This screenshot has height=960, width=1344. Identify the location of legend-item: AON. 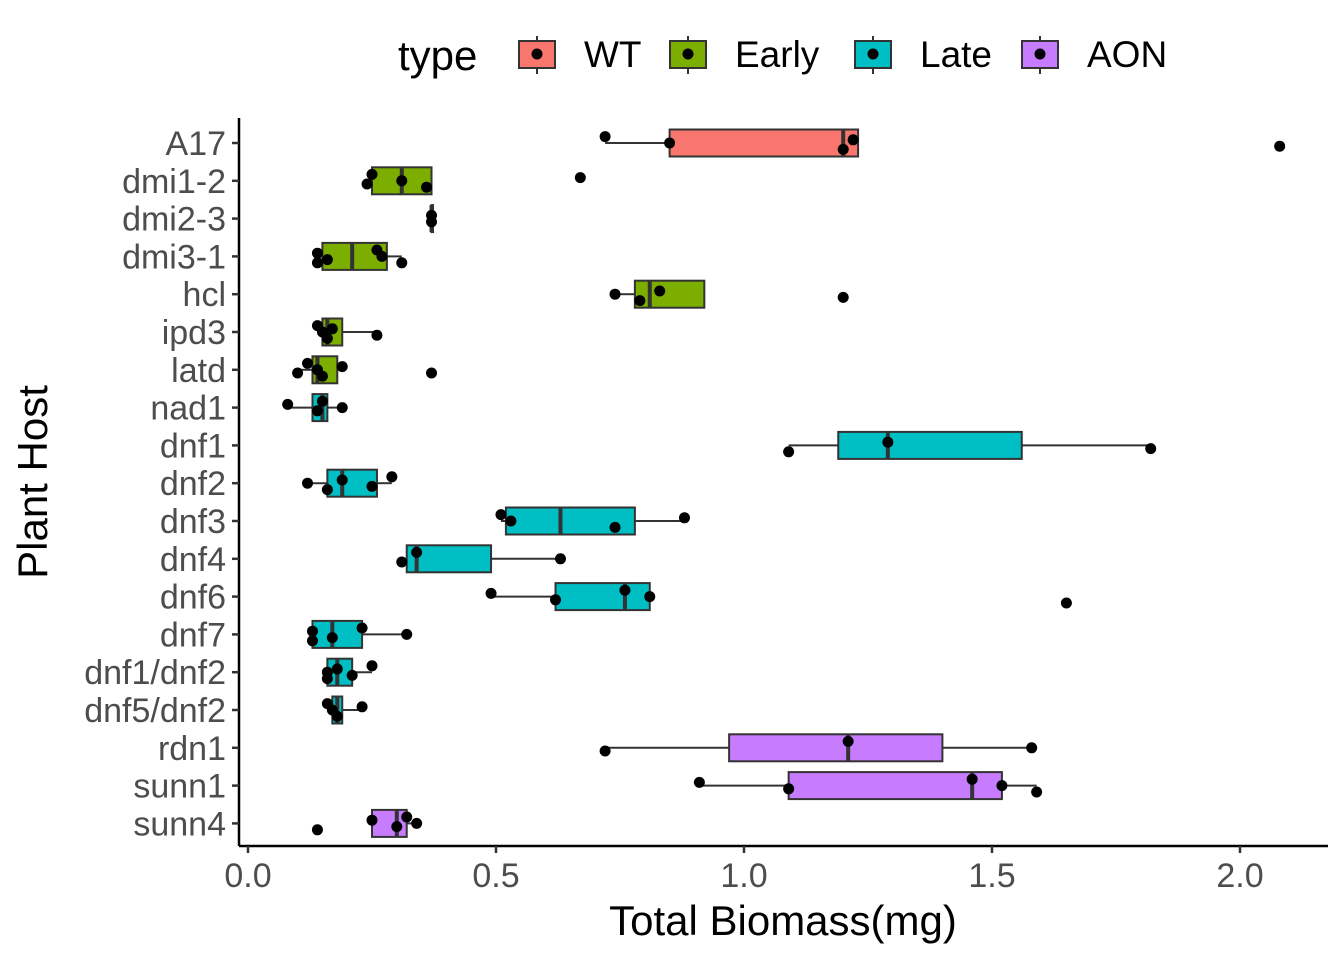
(1094, 54).